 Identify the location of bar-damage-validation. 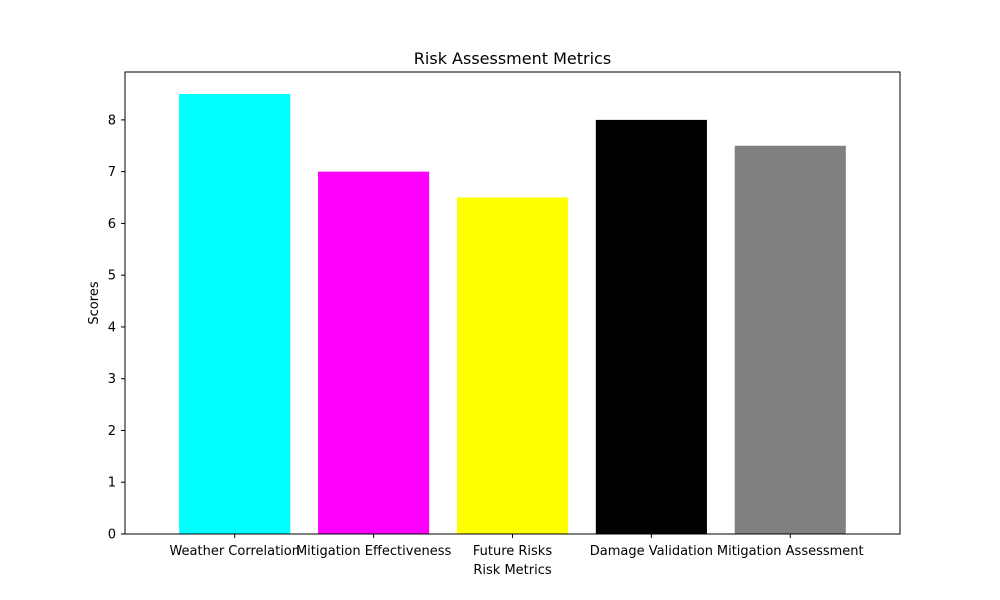
(651, 326).